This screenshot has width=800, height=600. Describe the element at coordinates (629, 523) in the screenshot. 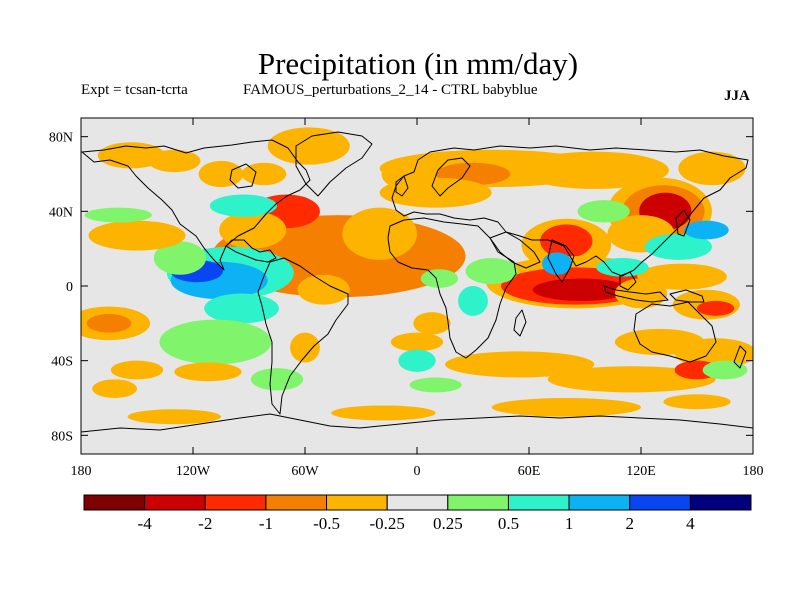

I see `colorbar-label-8: 2` at that location.